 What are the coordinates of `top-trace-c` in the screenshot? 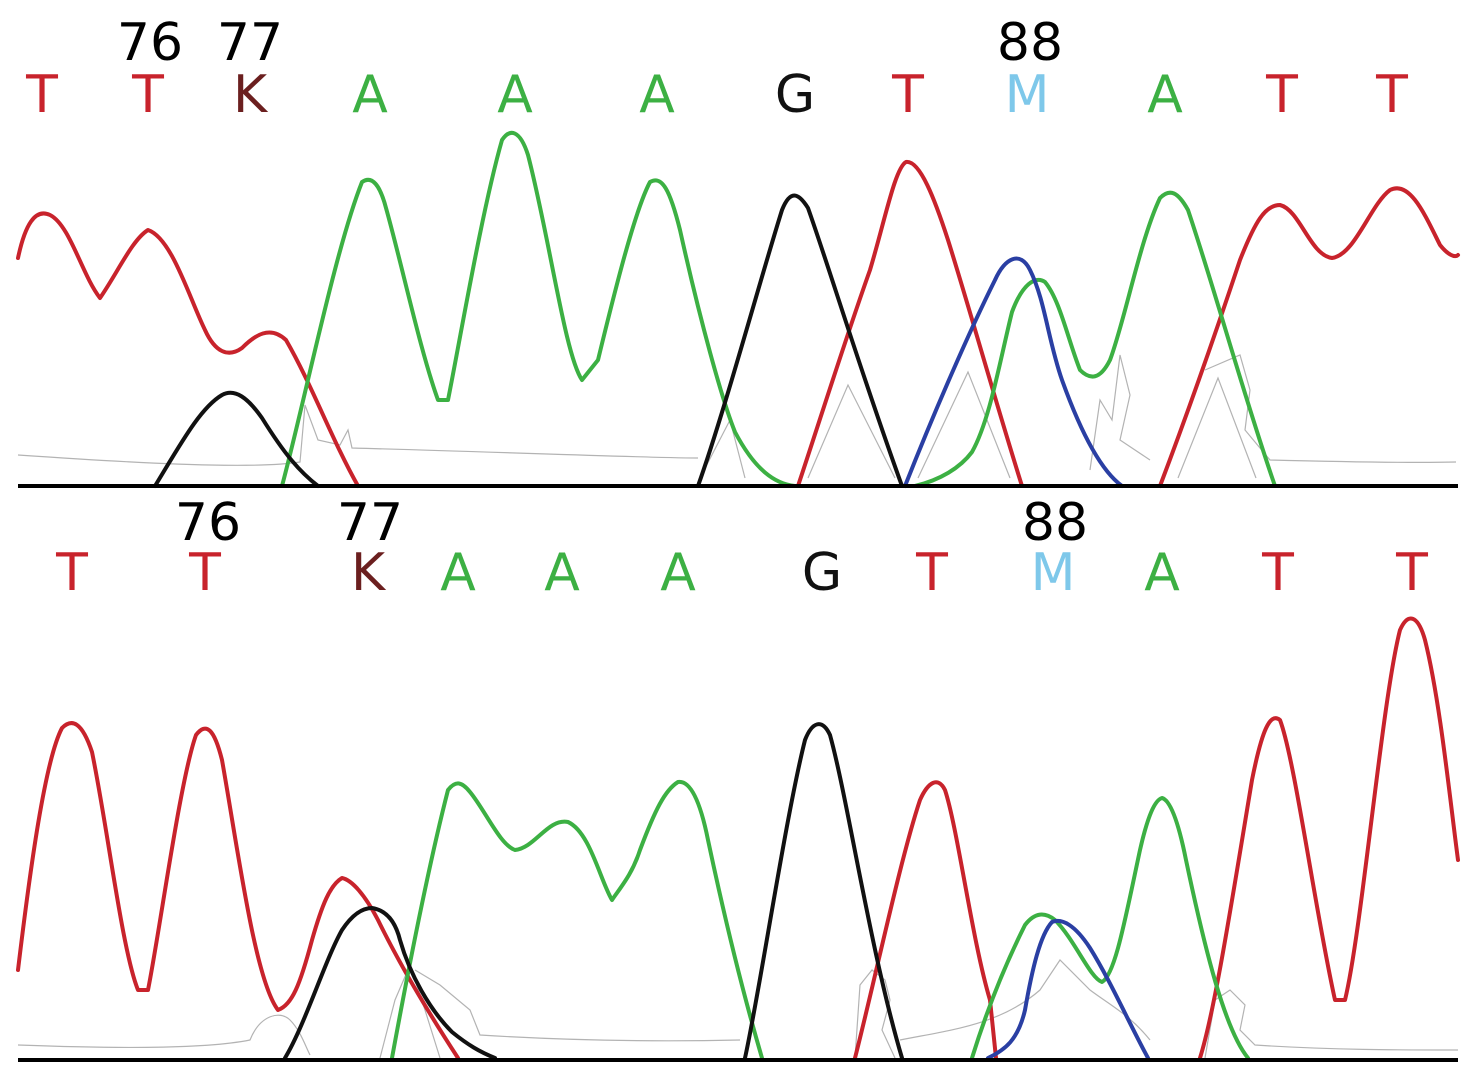 It's located at (1013, 372).